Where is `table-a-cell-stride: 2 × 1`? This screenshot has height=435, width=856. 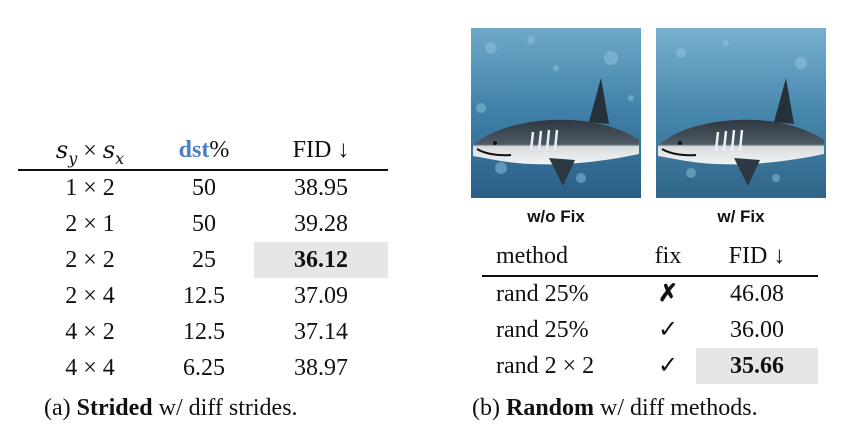
table-a-cell-stride: 2 × 1 is located at coordinates (90, 224).